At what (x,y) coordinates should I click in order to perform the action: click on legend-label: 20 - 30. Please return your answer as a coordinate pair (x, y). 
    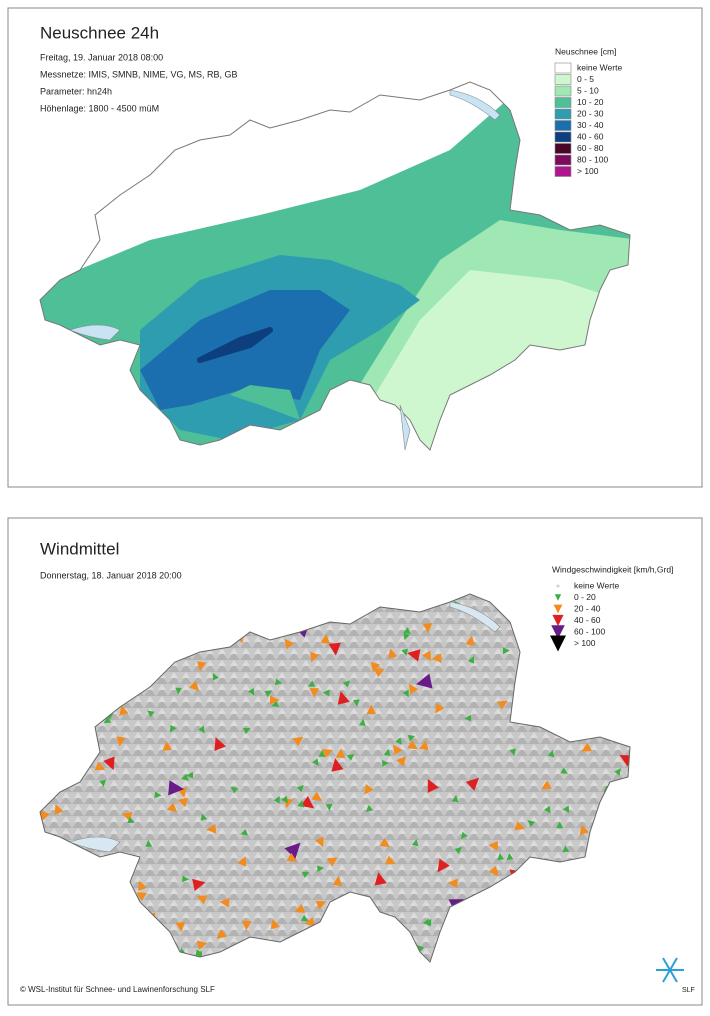
    Looking at the image, I should click on (590, 113).